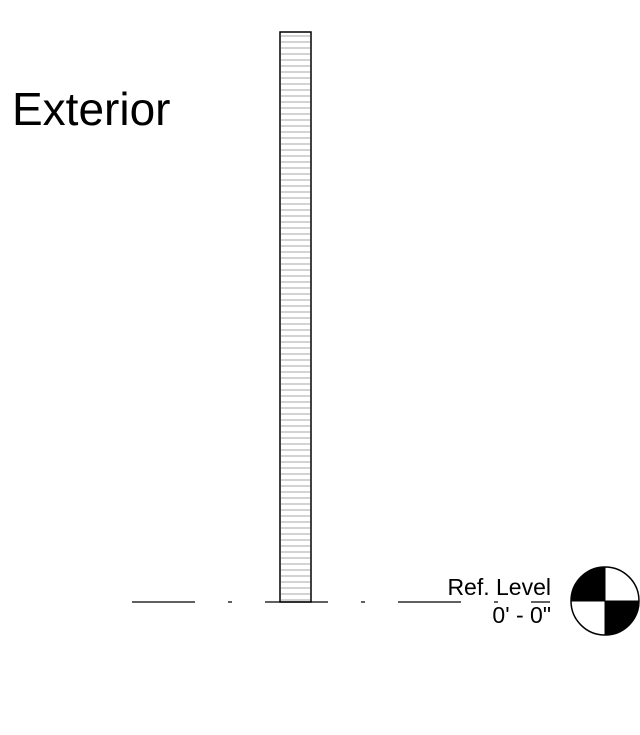 The image size is (640, 735). What do you see at coordinates (91, 109) in the screenshot?
I see `exterior-label: Exterior` at bounding box center [91, 109].